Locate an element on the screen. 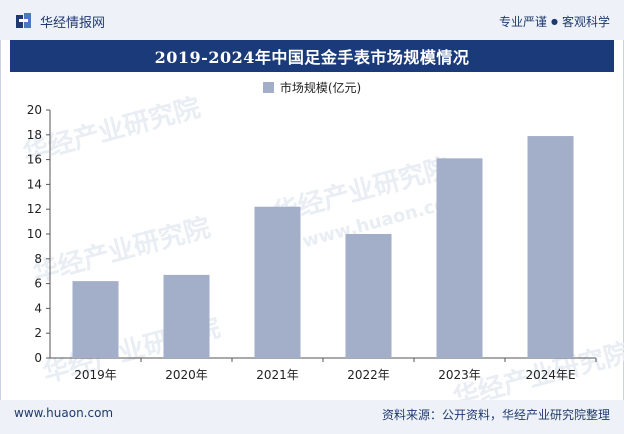  y-tick-label: 0 is located at coordinates (38, 358).